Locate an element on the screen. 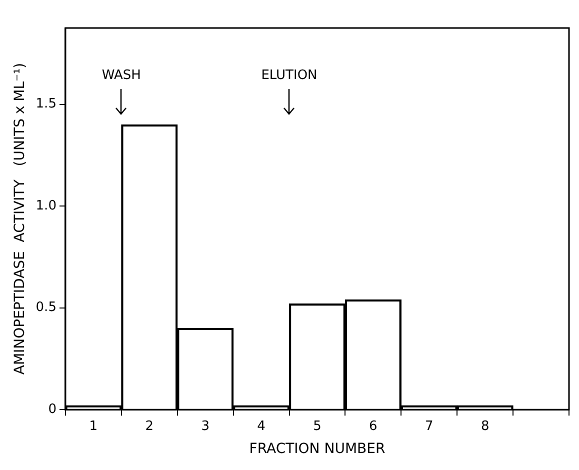 The height and width of the screenshot is (470, 579). x-tick-label: 4 is located at coordinates (261, 426).